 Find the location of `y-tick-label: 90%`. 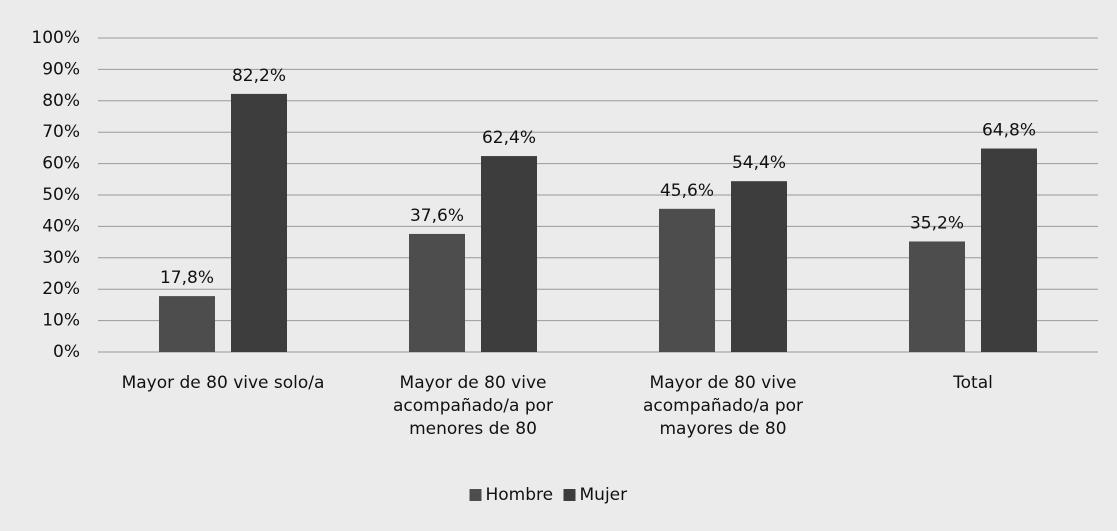

y-tick-label: 90% is located at coordinates (61, 69).